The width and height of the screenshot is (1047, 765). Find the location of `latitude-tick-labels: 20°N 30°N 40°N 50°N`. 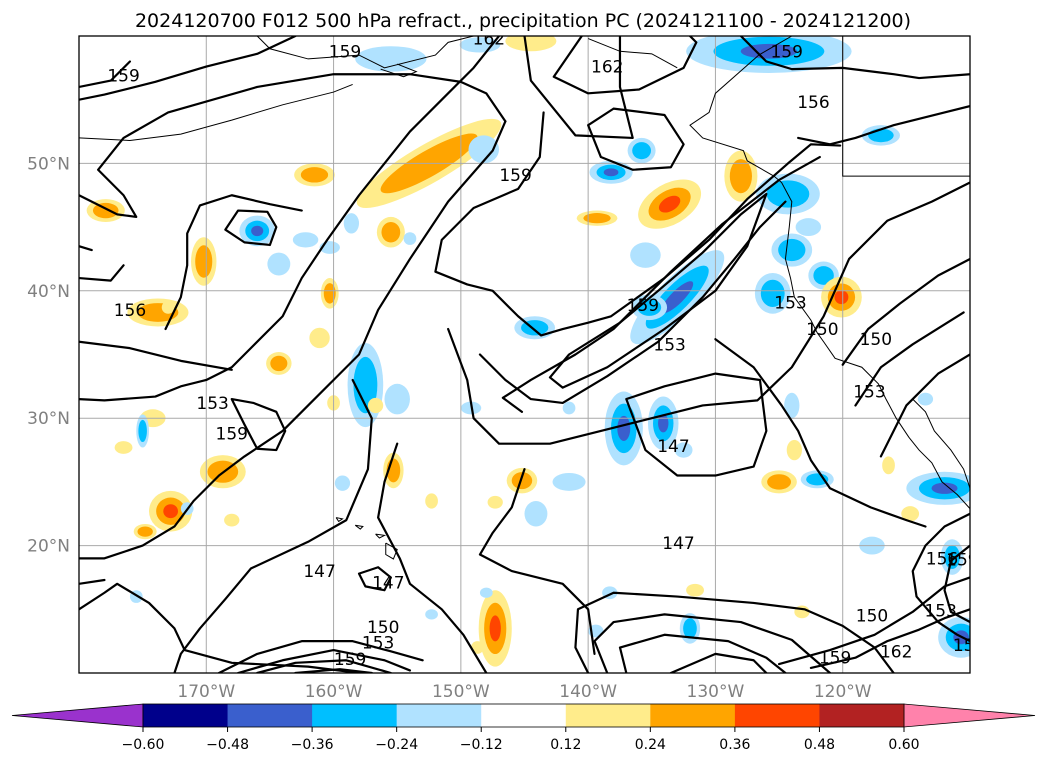

latitude-tick-labels: 20°N 30°N 40°N 50°N is located at coordinates (48, 355).